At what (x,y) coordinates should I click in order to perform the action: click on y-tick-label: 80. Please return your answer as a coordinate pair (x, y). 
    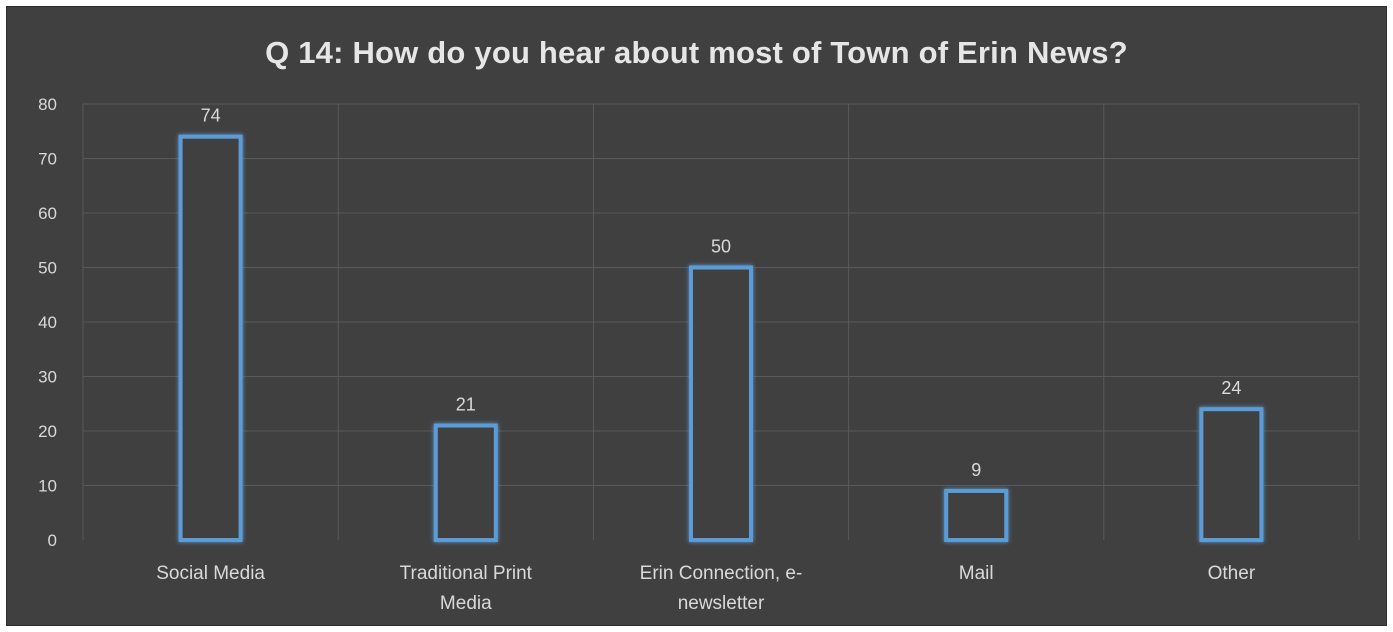
    Looking at the image, I should click on (47, 104).